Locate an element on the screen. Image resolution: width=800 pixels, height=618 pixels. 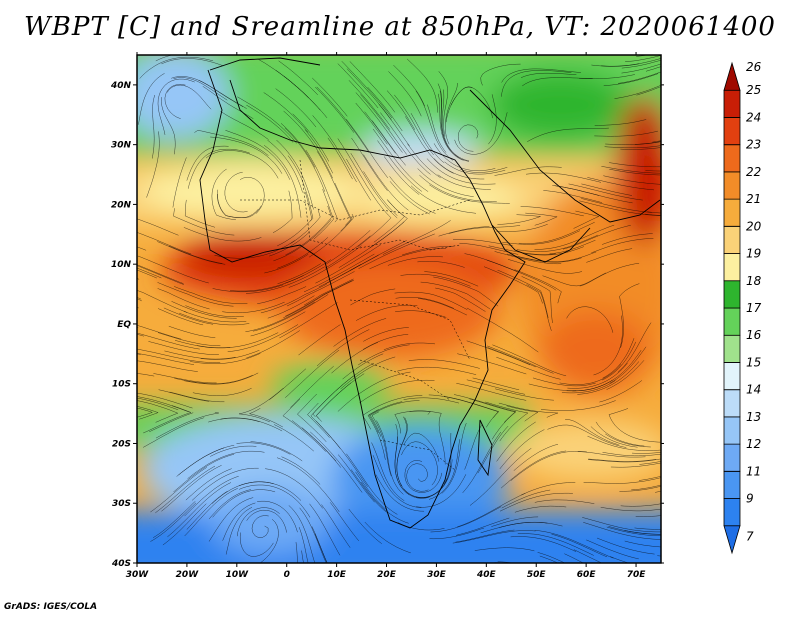
lat-tick-label: 20N is located at coordinates (121, 205).